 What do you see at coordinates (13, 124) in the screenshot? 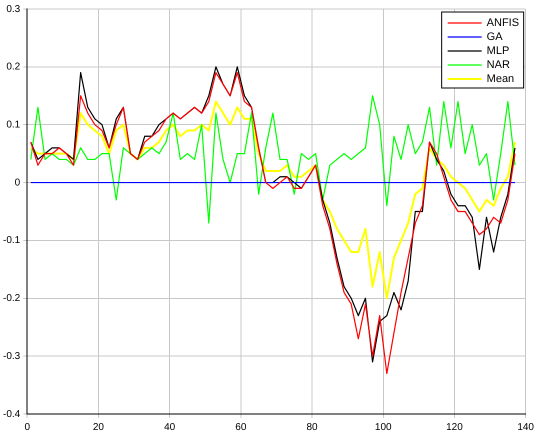
I see `y-tick-label: 0.1` at bounding box center [13, 124].